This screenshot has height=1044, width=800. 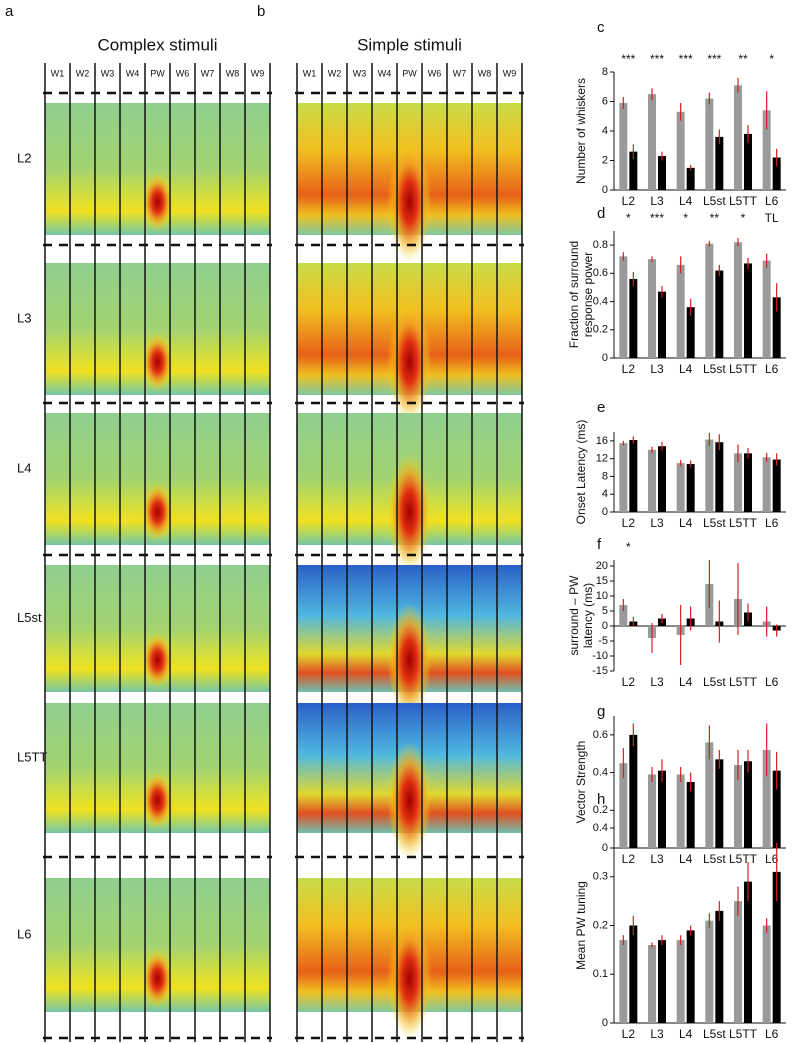 I want to click on layer-label: L2, so click(x=24, y=157).